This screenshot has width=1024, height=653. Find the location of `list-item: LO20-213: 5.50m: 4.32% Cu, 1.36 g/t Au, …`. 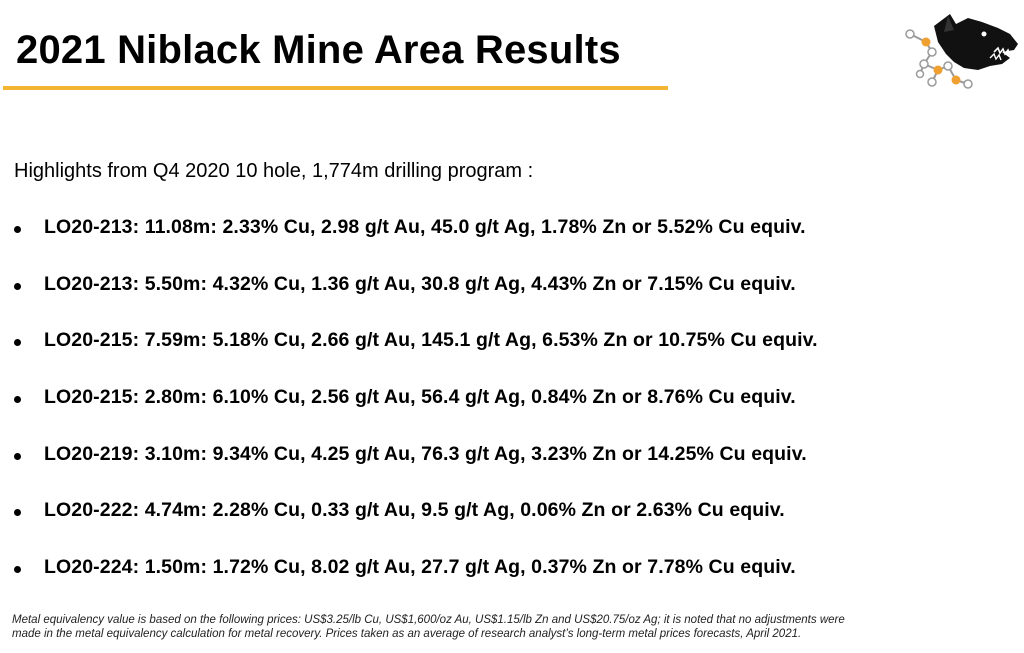

list-item: LO20-213: 5.50m: 4.32% Cu, 1.36 g/t Au, … is located at coordinates (512, 284).